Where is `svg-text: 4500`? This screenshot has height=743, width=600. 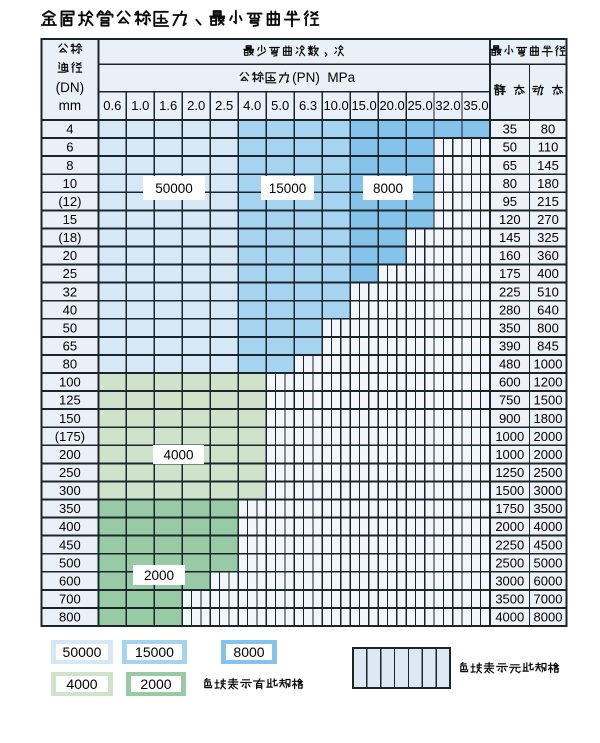 svg-text: 4500 is located at coordinates (548, 544).